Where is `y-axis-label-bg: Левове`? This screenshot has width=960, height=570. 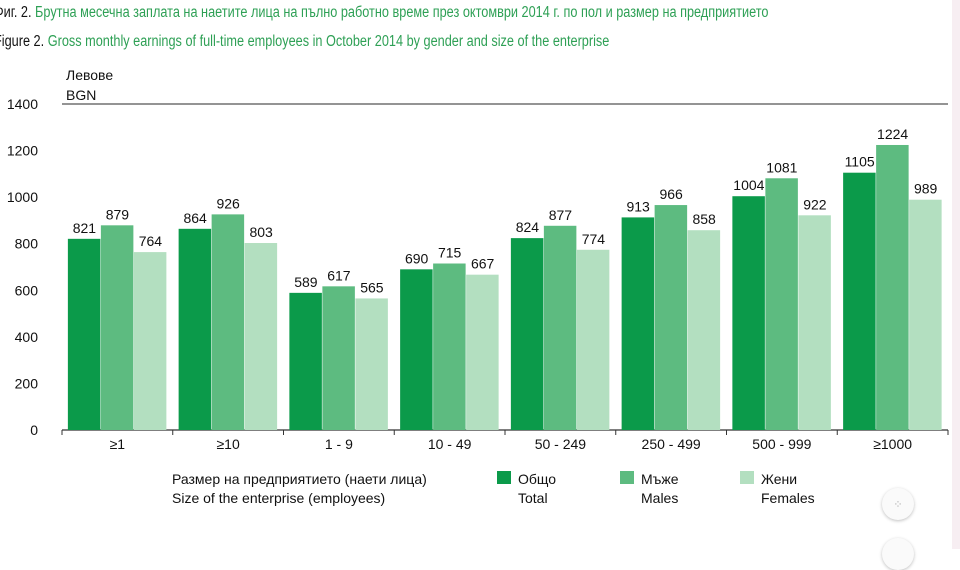
y-axis-label-bg: Левове is located at coordinates (89, 75).